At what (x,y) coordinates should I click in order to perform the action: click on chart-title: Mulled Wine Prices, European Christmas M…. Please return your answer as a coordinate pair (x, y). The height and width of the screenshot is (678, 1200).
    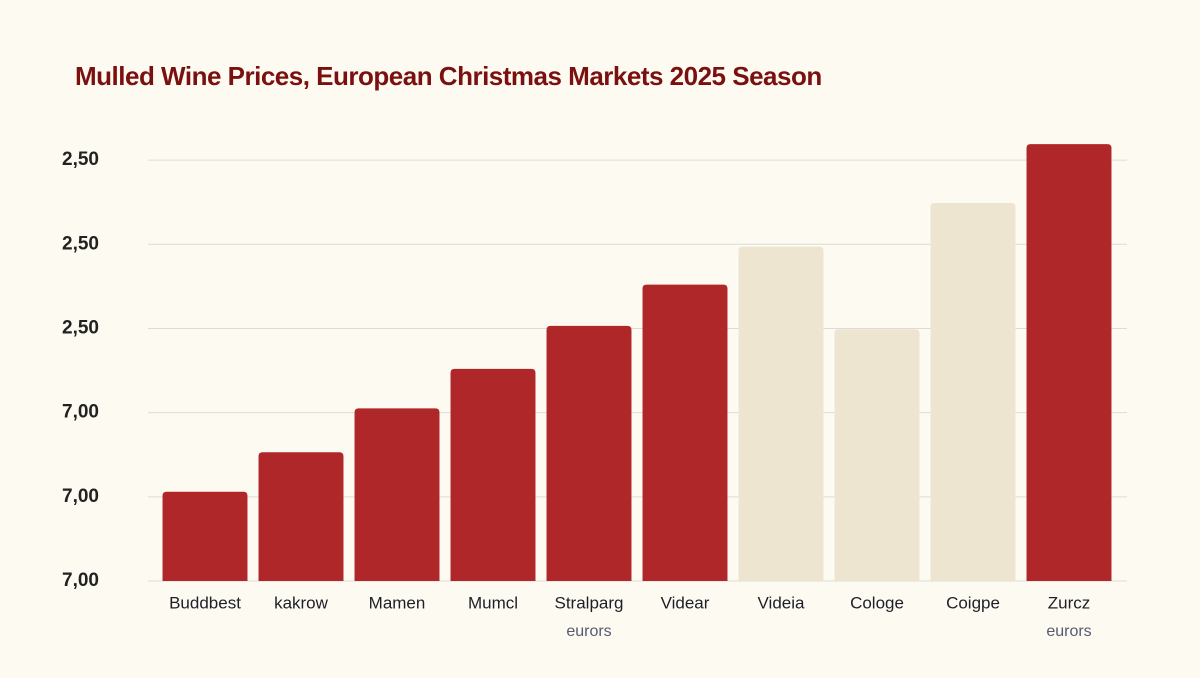
    Looking at the image, I should click on (448, 76).